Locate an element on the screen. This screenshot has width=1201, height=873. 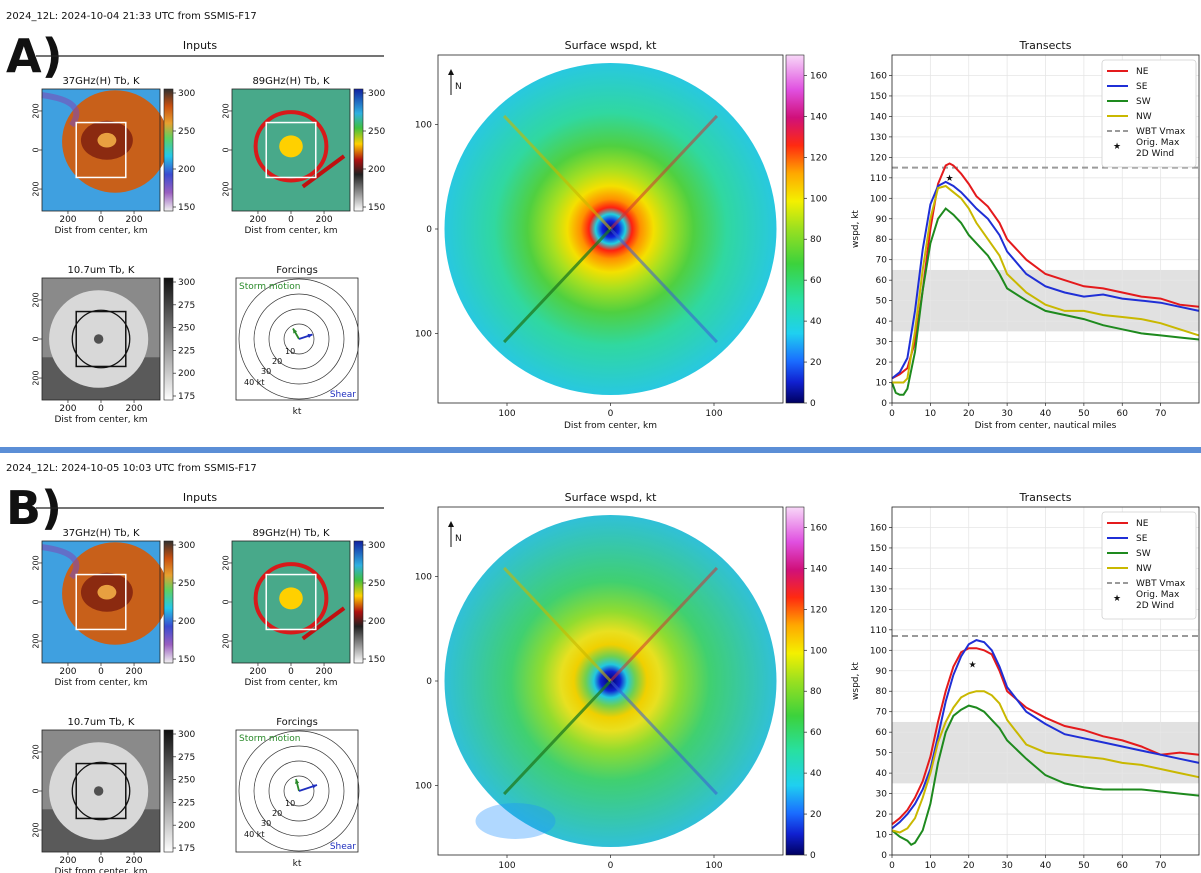
north-arrow-head is located at coordinates (451, 524).